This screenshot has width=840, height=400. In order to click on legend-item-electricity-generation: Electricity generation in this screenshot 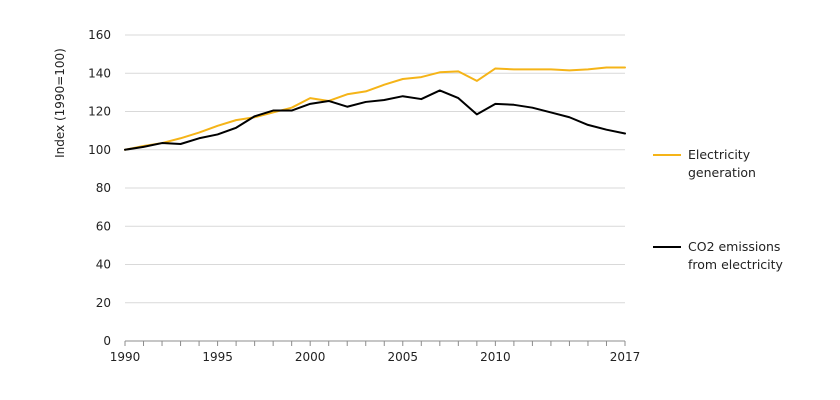, I will do `click(704, 163)`.